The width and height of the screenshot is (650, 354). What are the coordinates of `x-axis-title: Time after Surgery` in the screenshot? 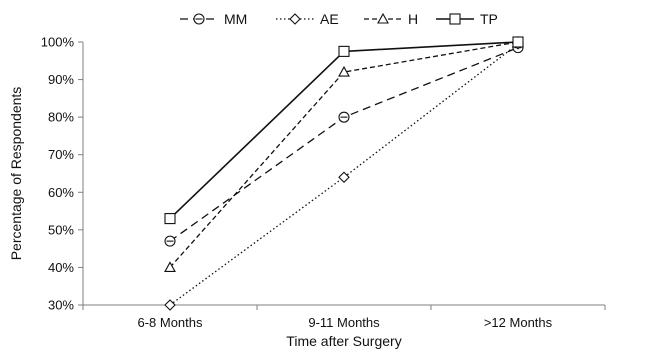 It's located at (343, 341).